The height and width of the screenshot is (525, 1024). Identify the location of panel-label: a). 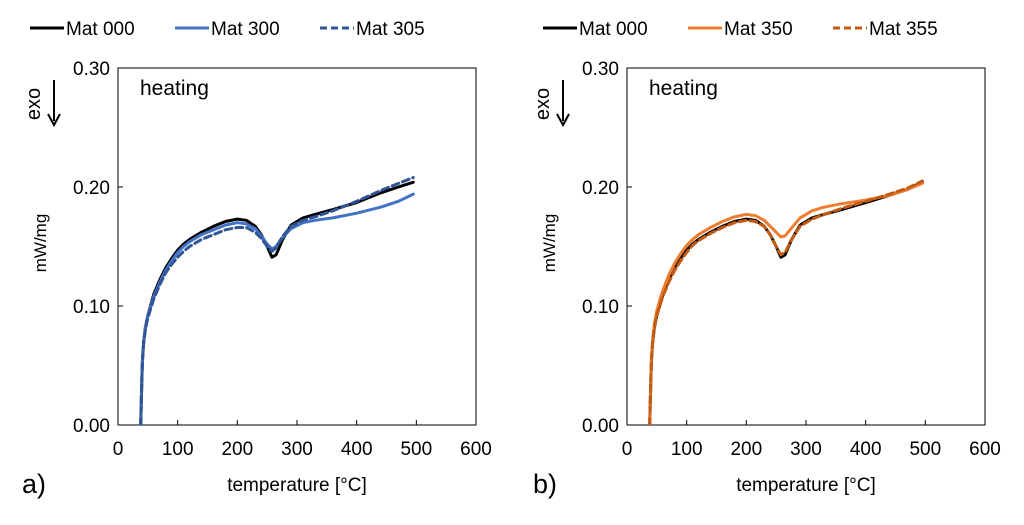
(34, 484).